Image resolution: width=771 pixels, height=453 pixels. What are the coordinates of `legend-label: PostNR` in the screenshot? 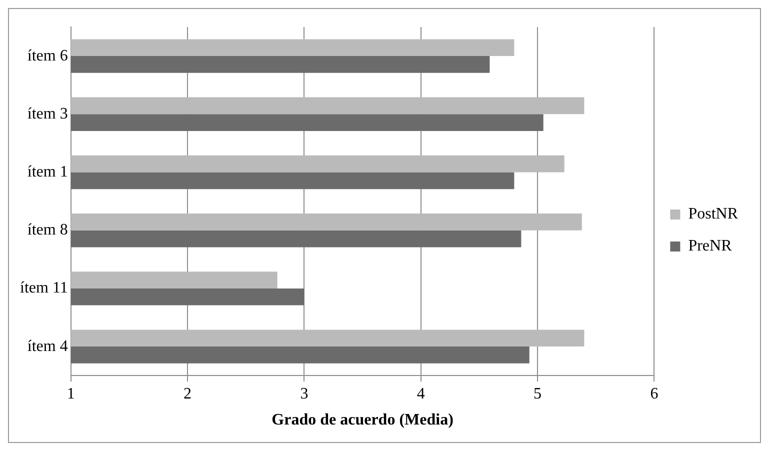 It's located at (713, 214).